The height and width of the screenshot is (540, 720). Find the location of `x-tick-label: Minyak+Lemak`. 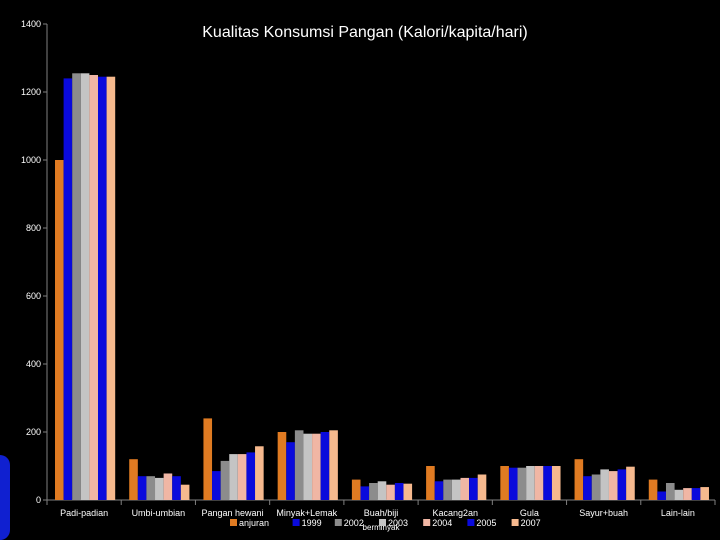

x-tick-label: Minyak+Lemak is located at coordinates (306, 513).